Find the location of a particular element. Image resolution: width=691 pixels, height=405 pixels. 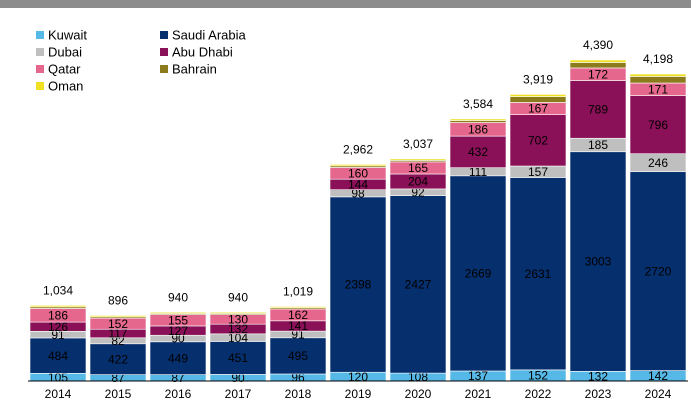

legend-label: Abu Dhabi is located at coordinates (202, 51).